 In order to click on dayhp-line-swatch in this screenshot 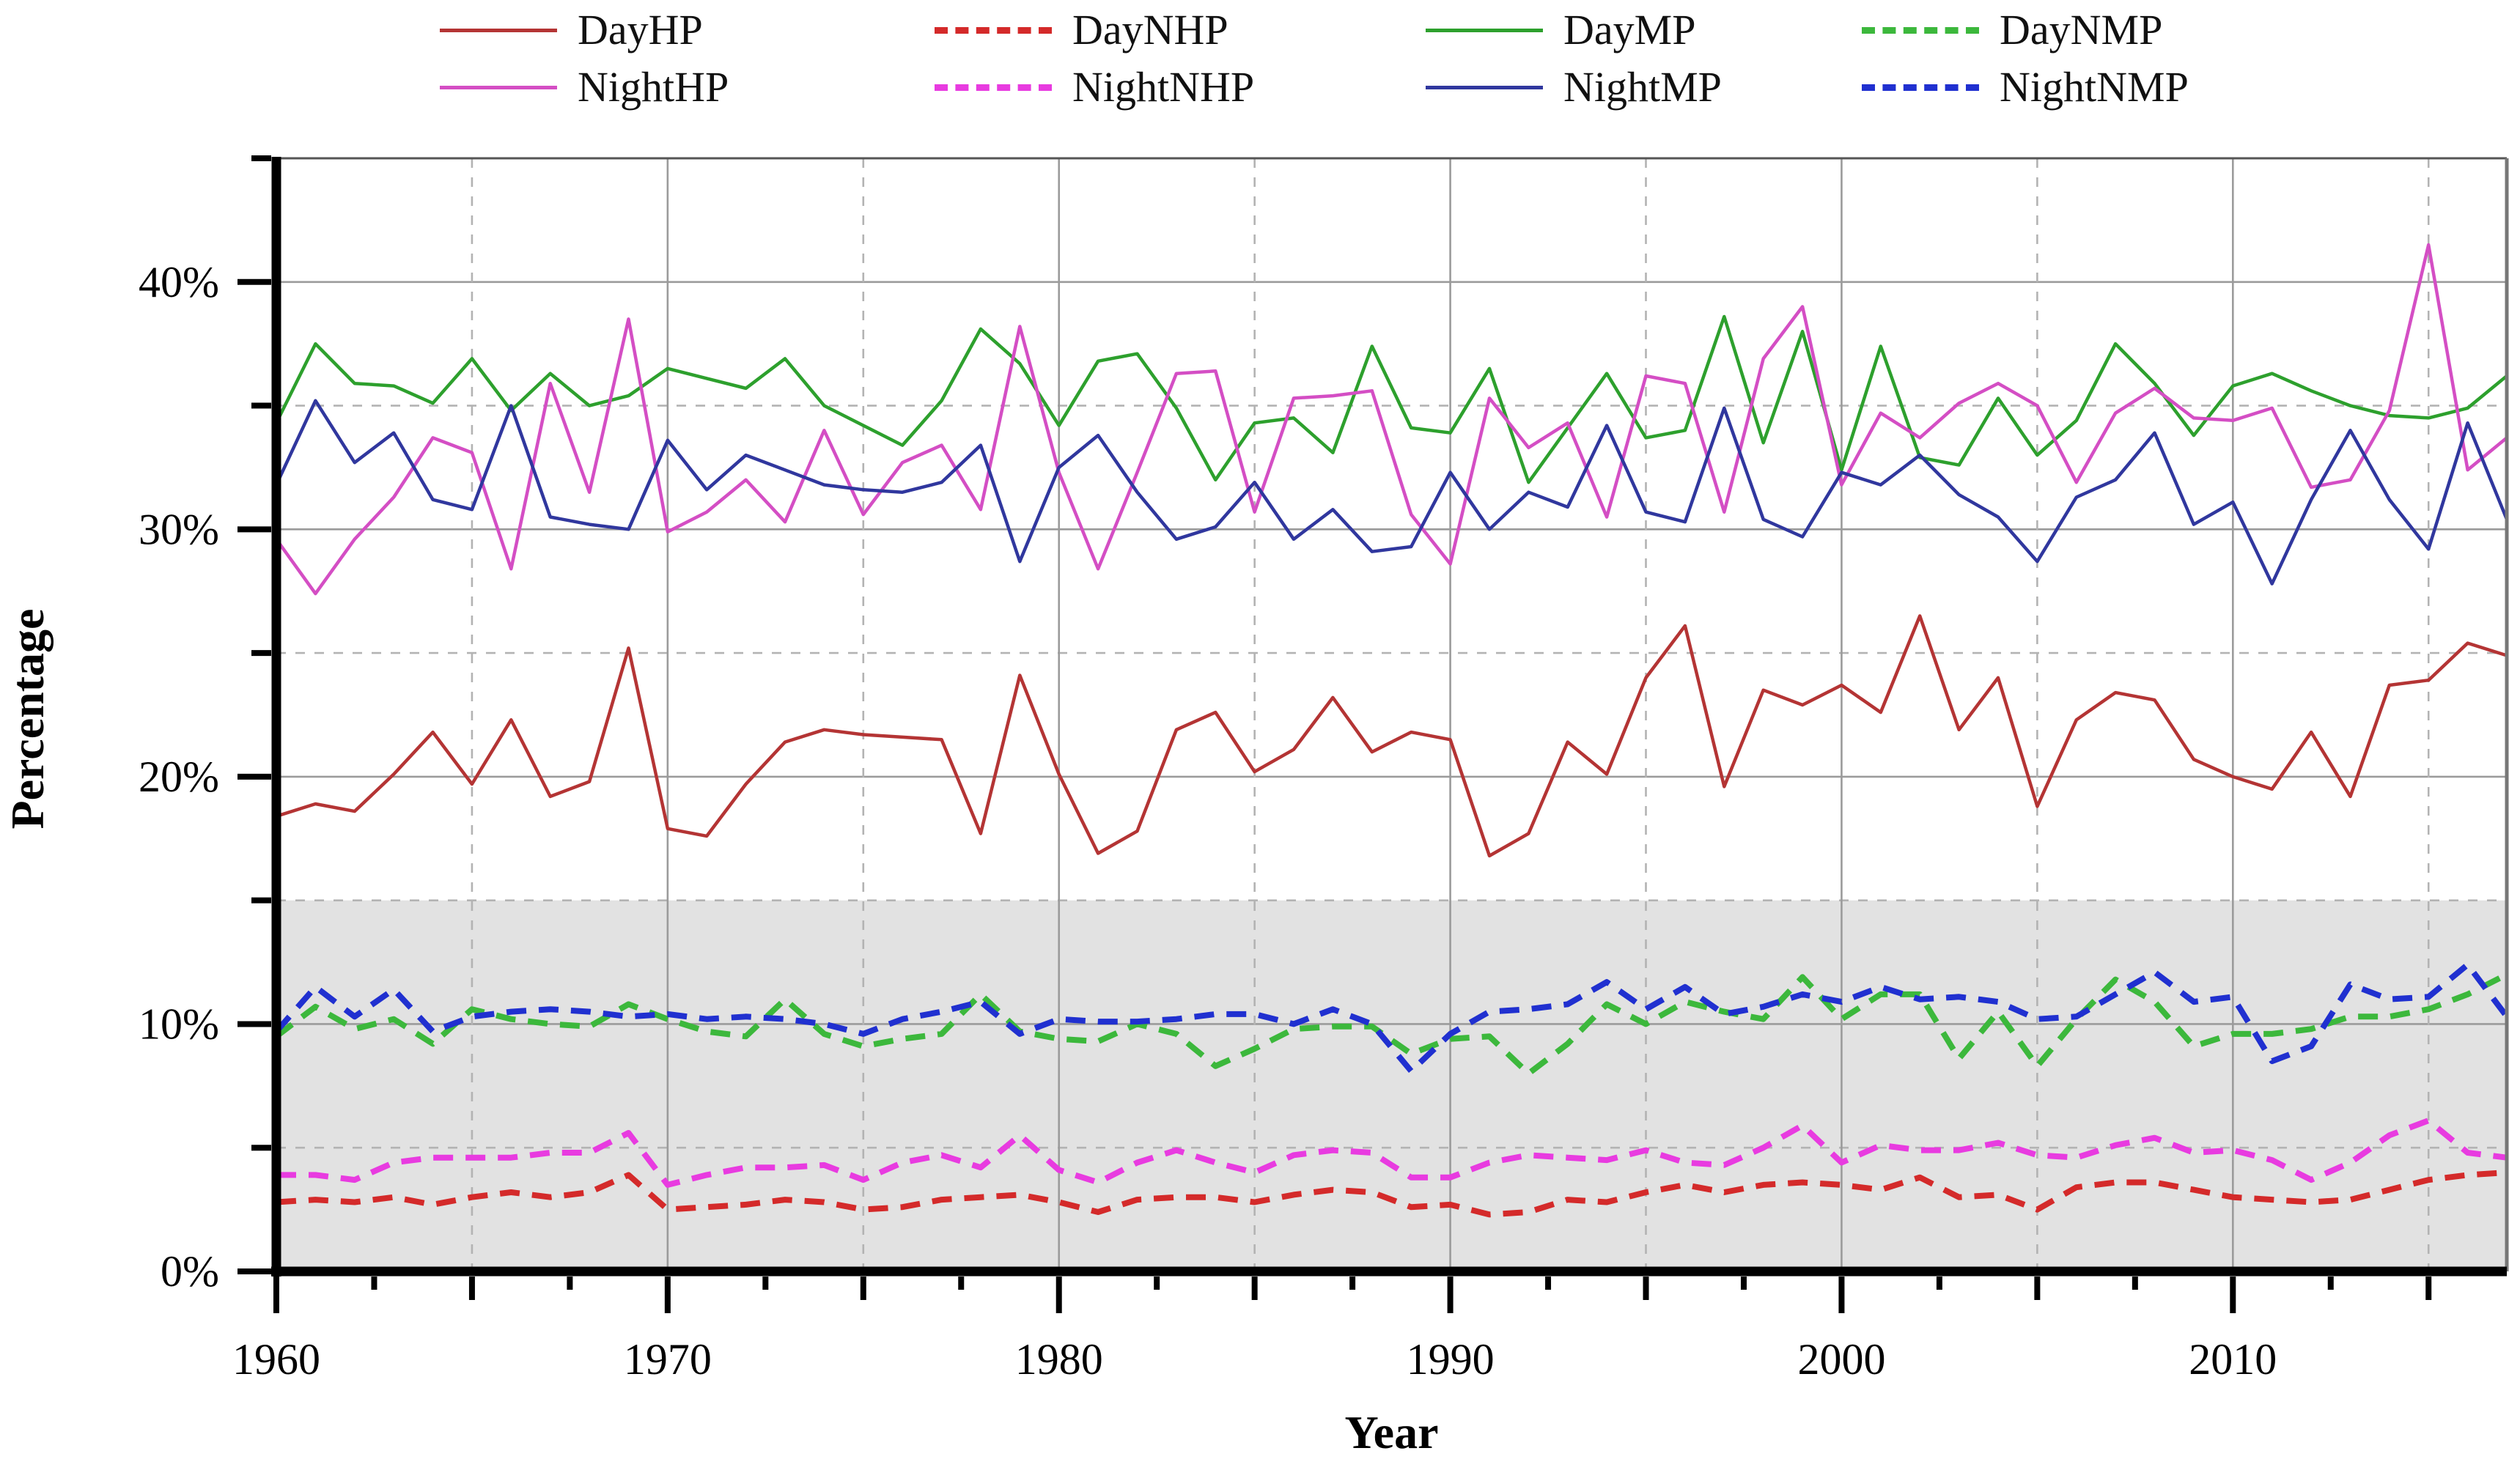, I will do `click(499, 30)`.